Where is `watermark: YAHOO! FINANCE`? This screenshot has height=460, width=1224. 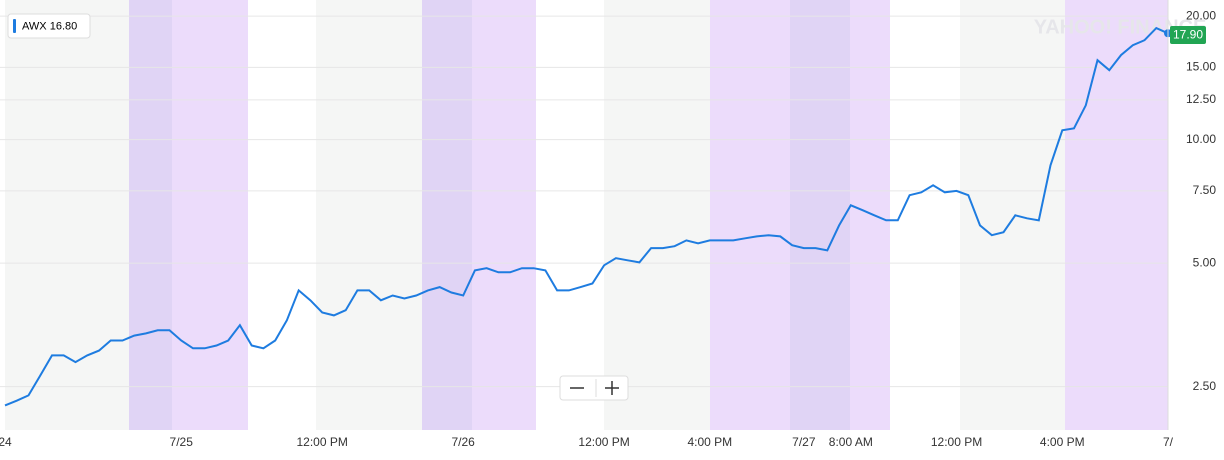 watermark: YAHOO! FINANCE is located at coordinates (1120, 27).